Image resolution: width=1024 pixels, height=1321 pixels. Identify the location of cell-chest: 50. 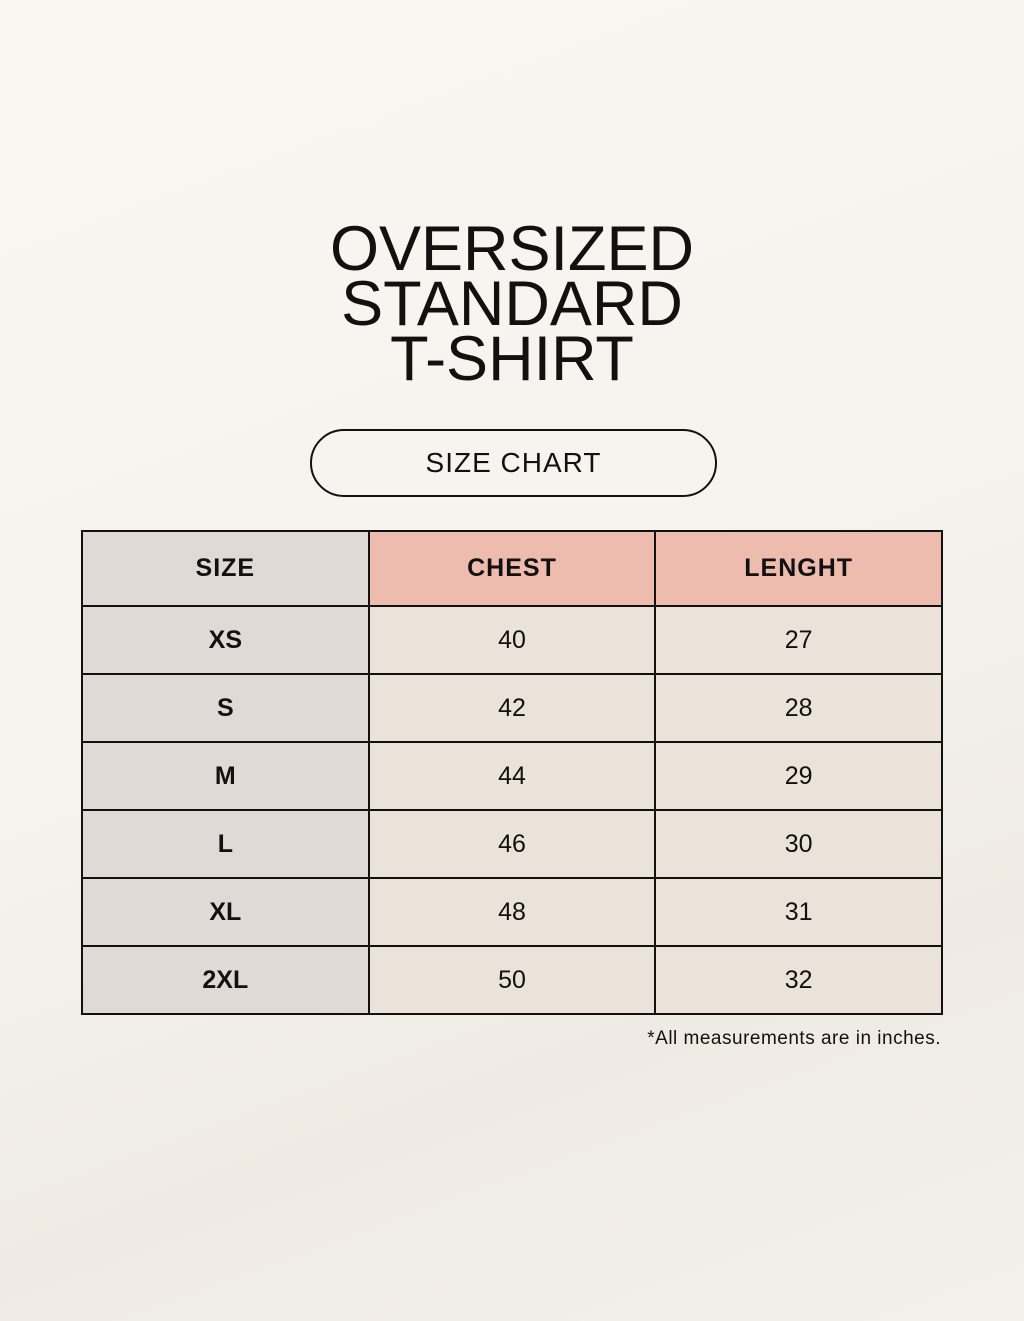
(512, 980).